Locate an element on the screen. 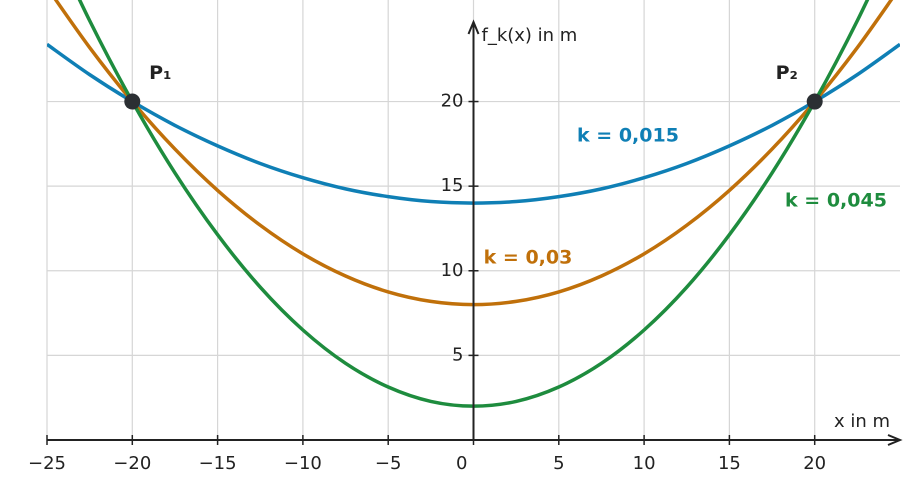 This screenshot has width=917, height=491. x-axis-label: x in m is located at coordinates (862, 421).